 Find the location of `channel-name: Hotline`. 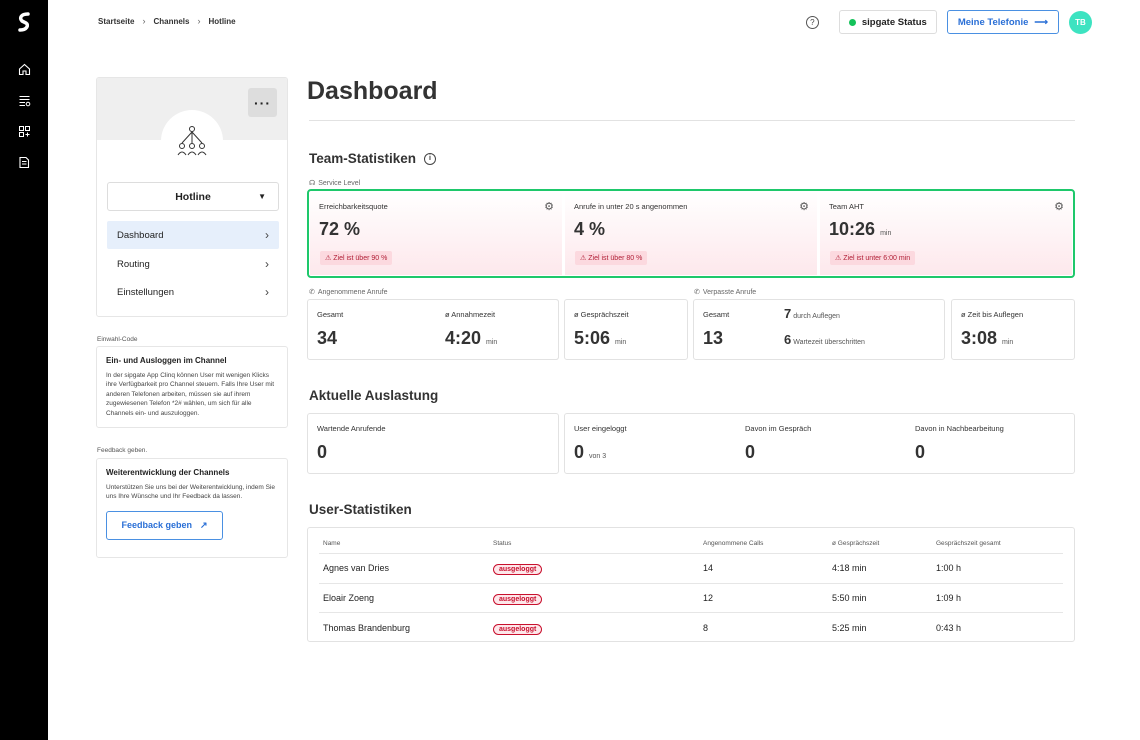

channel-name: Hotline is located at coordinates (193, 196).